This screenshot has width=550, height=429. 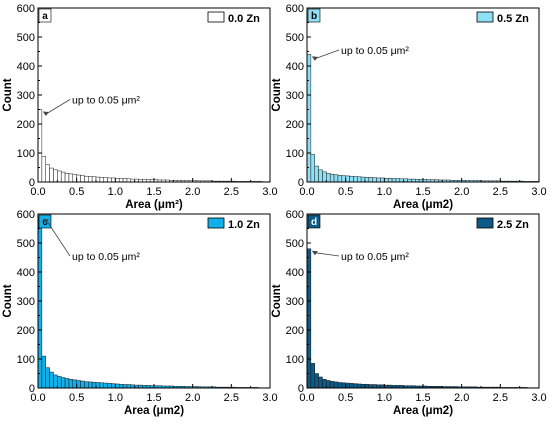 I want to click on x-tick-label: 2.5, so click(x=500, y=398).